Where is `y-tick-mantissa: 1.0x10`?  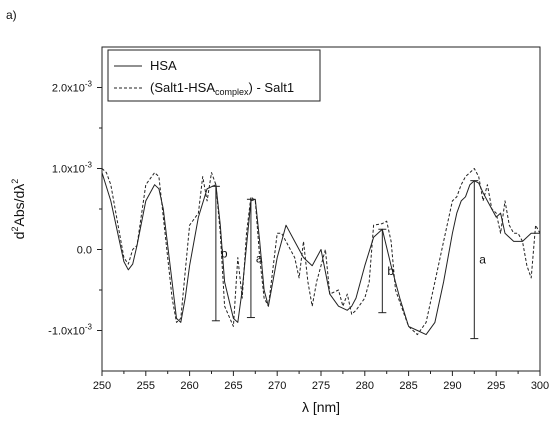 y-tick-mantissa: 1.0x10 is located at coordinates (68, 170).